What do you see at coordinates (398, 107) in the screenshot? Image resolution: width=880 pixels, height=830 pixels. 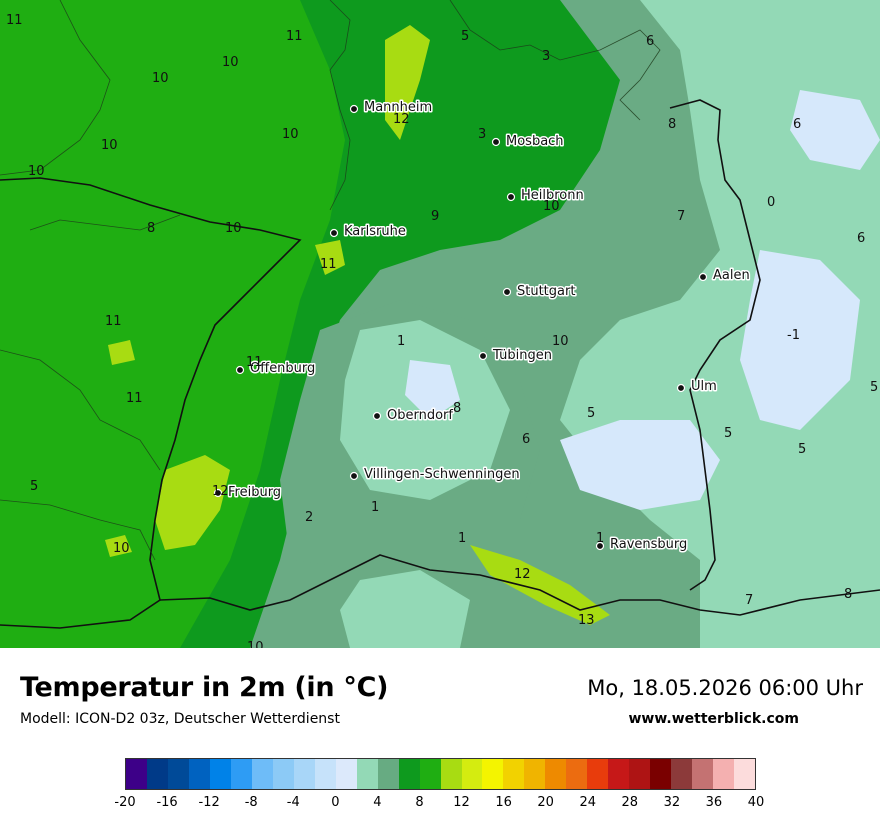 I see `city-label: Mannheim` at bounding box center [398, 107].